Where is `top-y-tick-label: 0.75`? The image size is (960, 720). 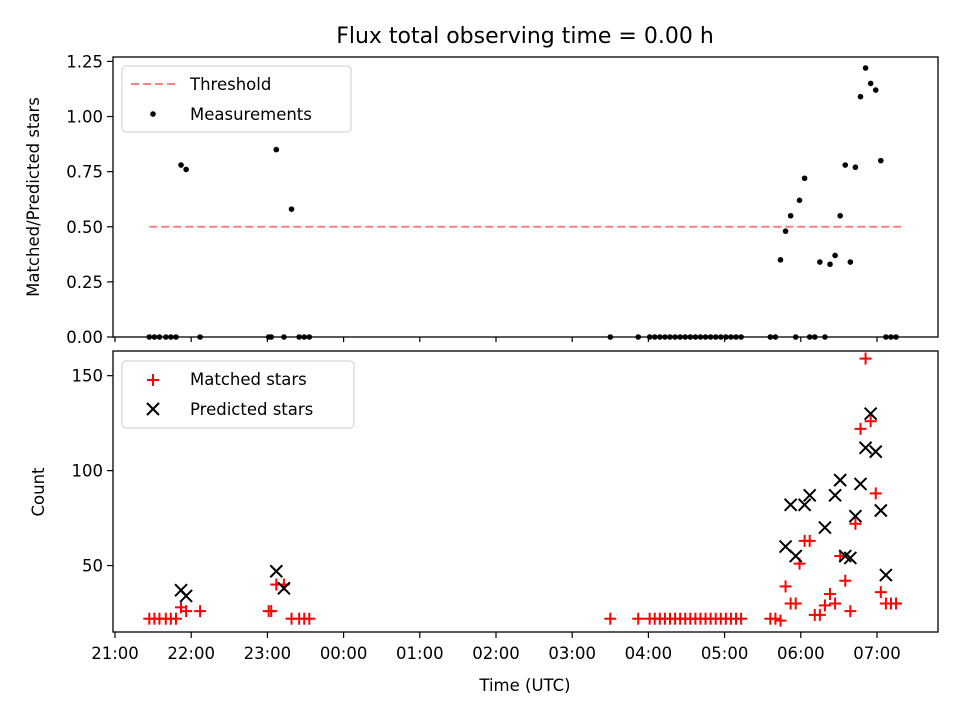
top-y-tick-label: 0.75 is located at coordinates (84, 172).